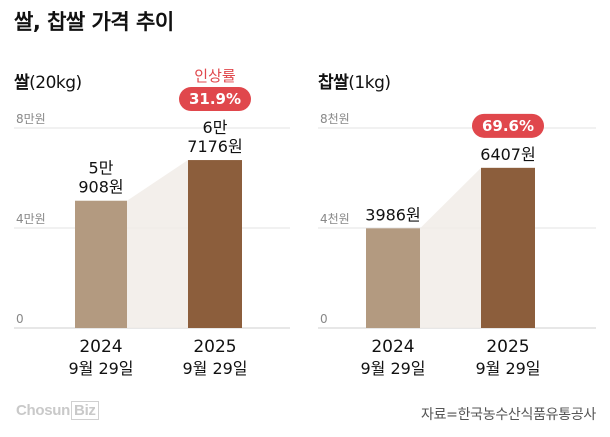 This screenshot has height=437, width=610. Describe the element at coordinates (214, 146) in the screenshot. I see `rice-value-label: 7176원` at that location.